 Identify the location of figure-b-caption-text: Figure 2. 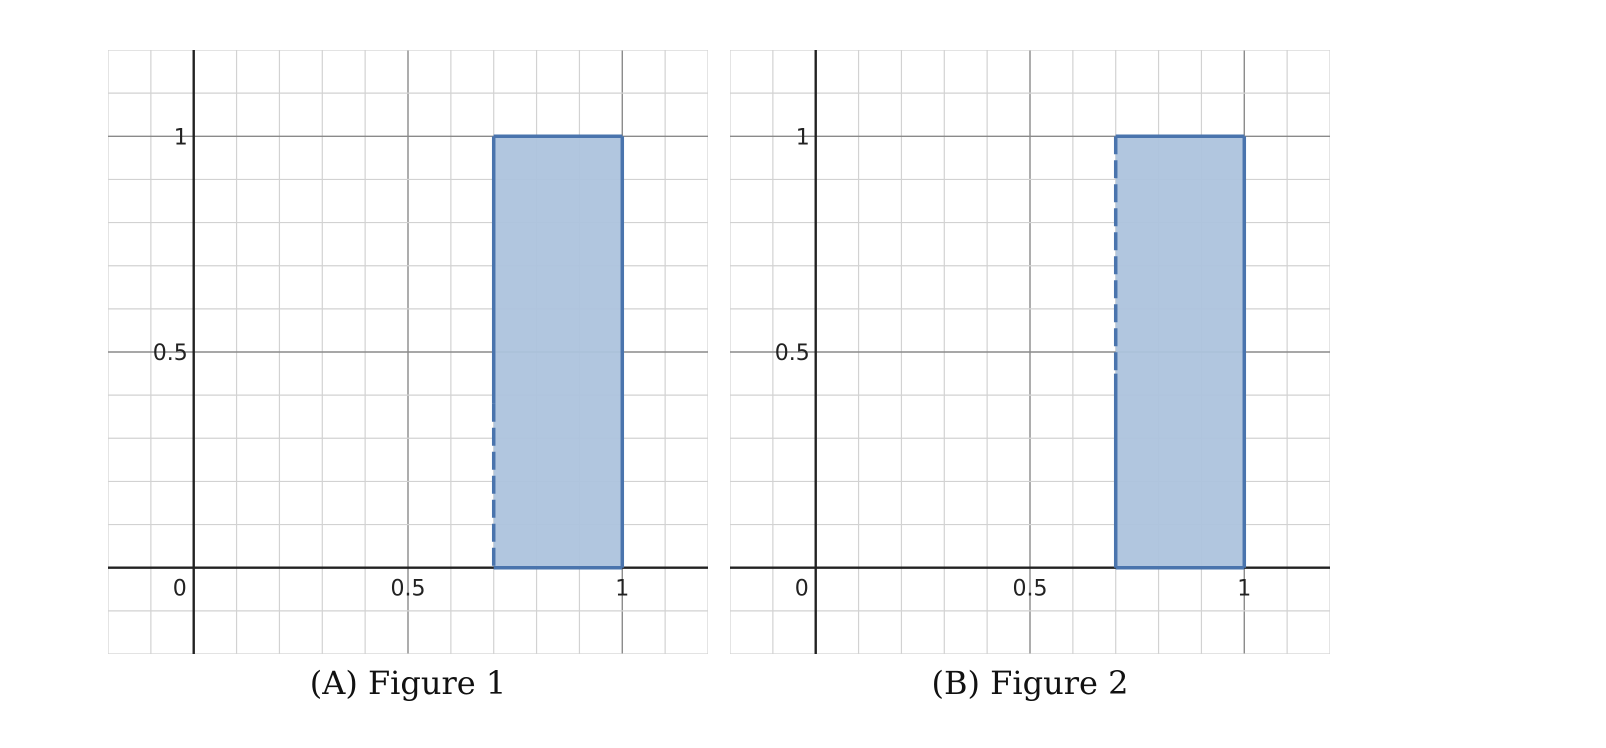
(1059, 683).